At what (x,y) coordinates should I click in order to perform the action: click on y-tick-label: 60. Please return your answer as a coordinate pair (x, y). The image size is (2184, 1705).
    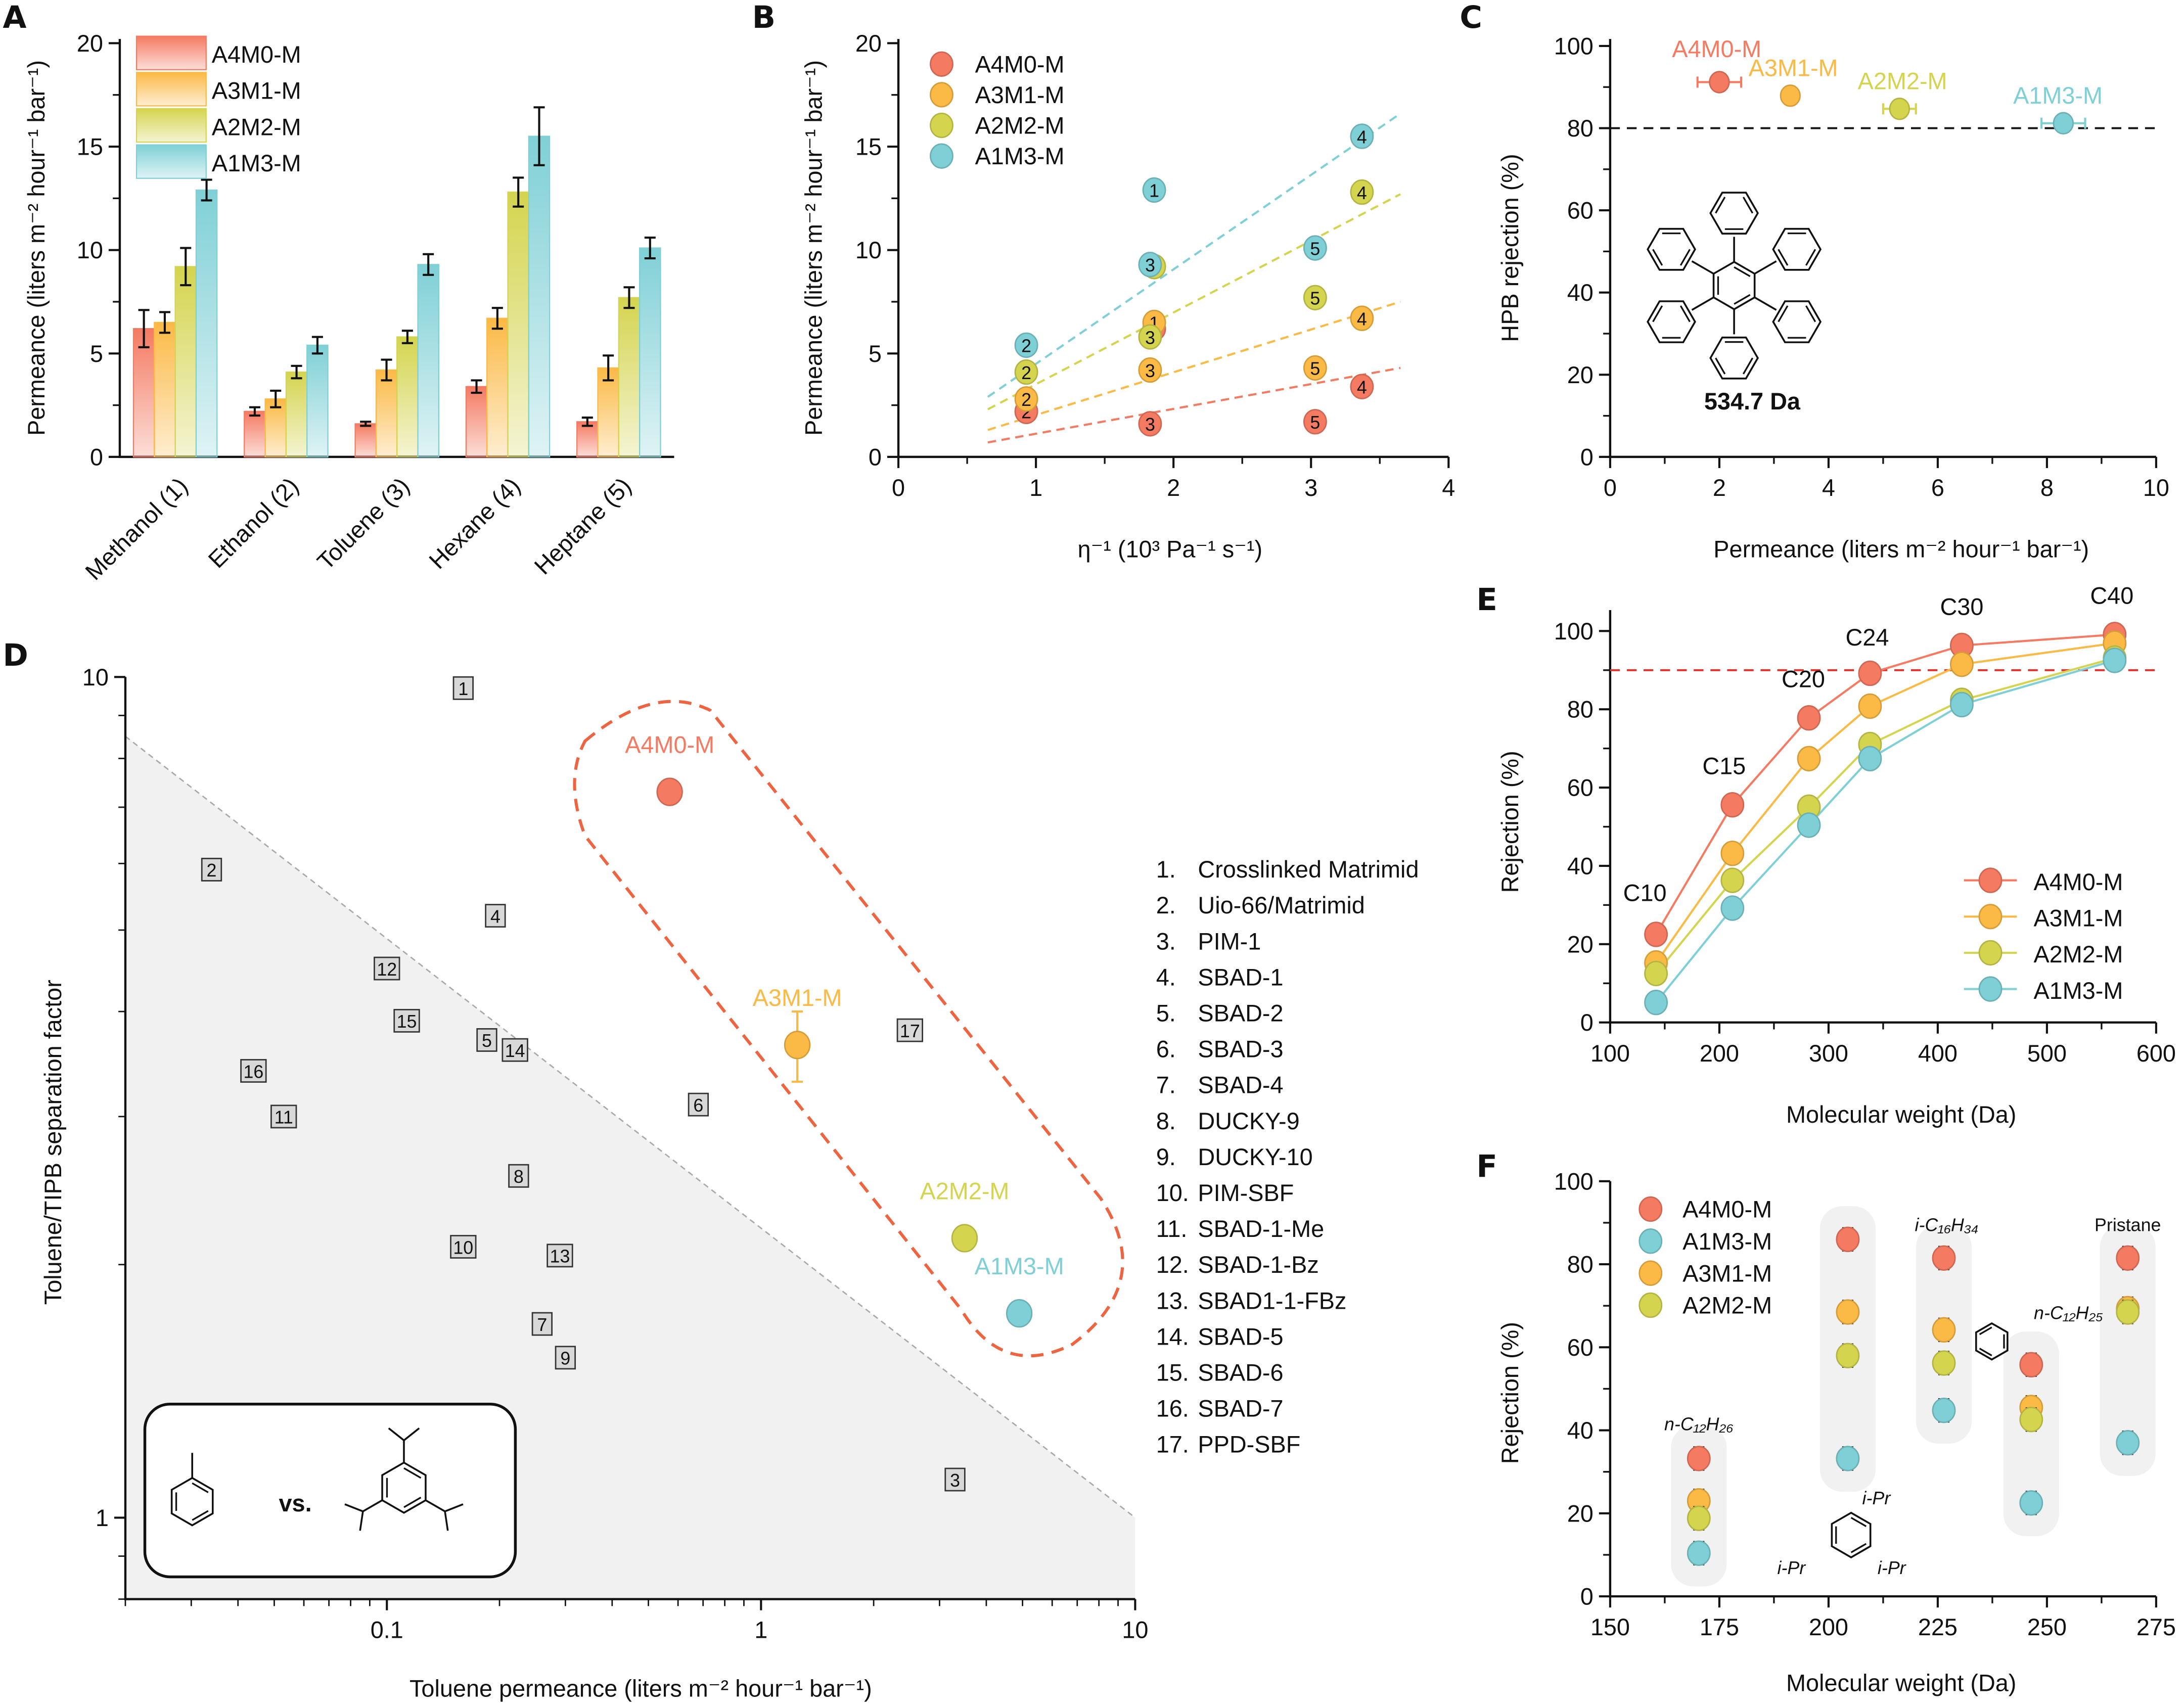
    Looking at the image, I should click on (1580, 788).